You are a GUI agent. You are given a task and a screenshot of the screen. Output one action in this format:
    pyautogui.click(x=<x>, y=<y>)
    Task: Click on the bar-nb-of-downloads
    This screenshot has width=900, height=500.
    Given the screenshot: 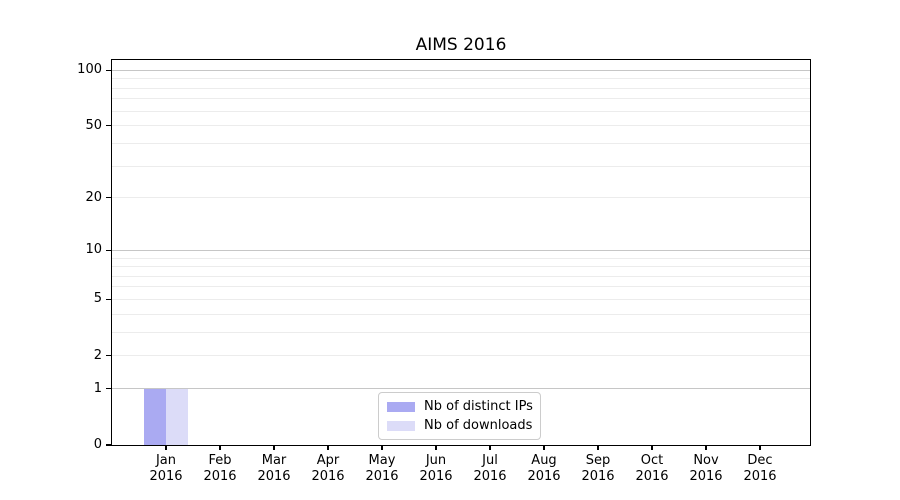 What is the action you would take?
    pyautogui.click(x=177, y=416)
    